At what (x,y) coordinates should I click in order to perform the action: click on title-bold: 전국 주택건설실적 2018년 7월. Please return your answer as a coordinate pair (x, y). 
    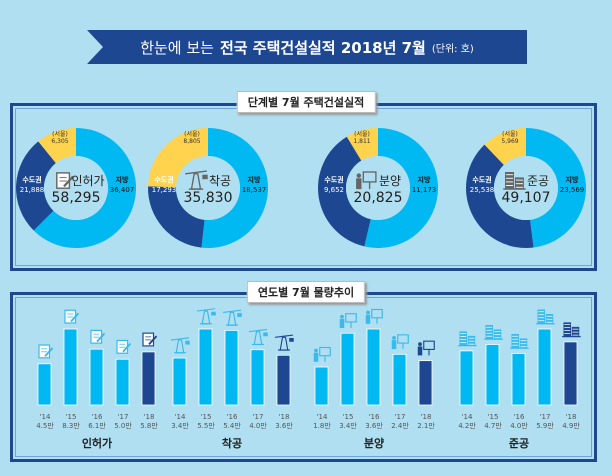
    Looking at the image, I should click on (322, 47).